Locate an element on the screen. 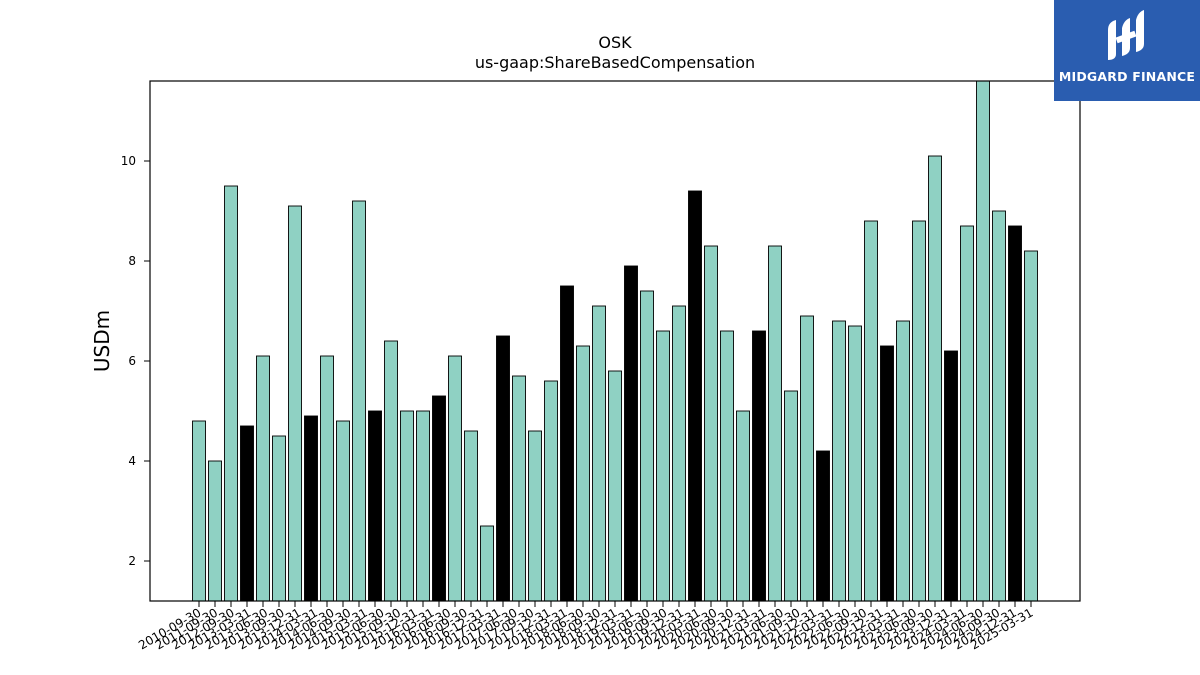 This screenshot has height=675, width=1200. brand-logo: MIDGARD FINANCE is located at coordinates (1127, 50).